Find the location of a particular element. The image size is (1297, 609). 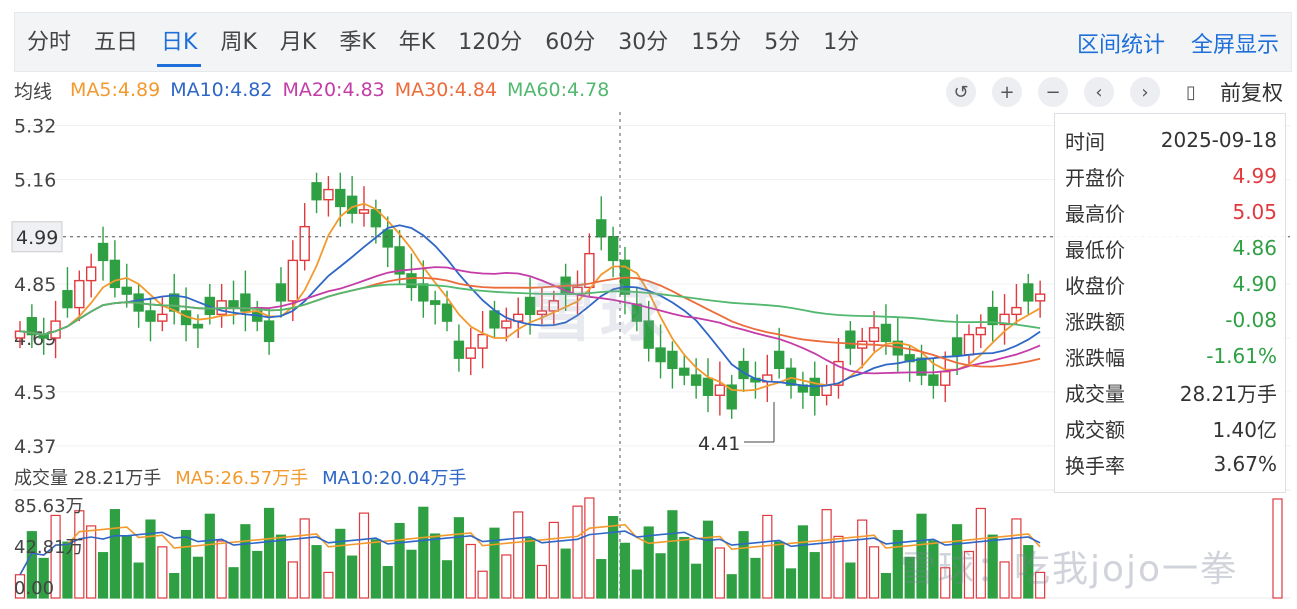

tab-10: 15分 is located at coordinates (716, 42).